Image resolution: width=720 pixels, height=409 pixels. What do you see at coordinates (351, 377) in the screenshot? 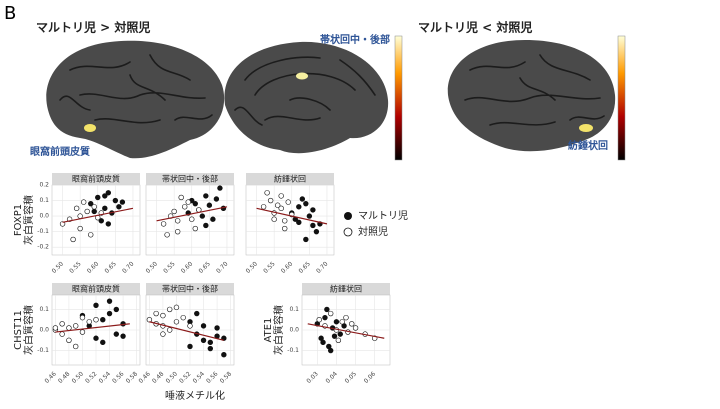
I see `x-tick-label: 0.05` at bounding box center [351, 377].